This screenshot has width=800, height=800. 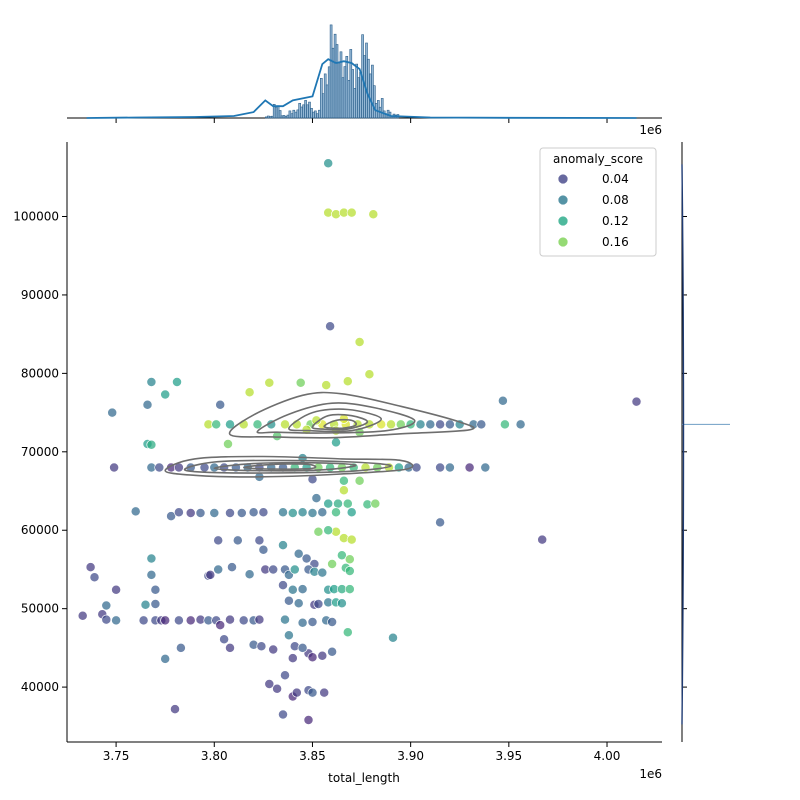 I want to click on y-tick-label: 60000, so click(x=40, y=530).